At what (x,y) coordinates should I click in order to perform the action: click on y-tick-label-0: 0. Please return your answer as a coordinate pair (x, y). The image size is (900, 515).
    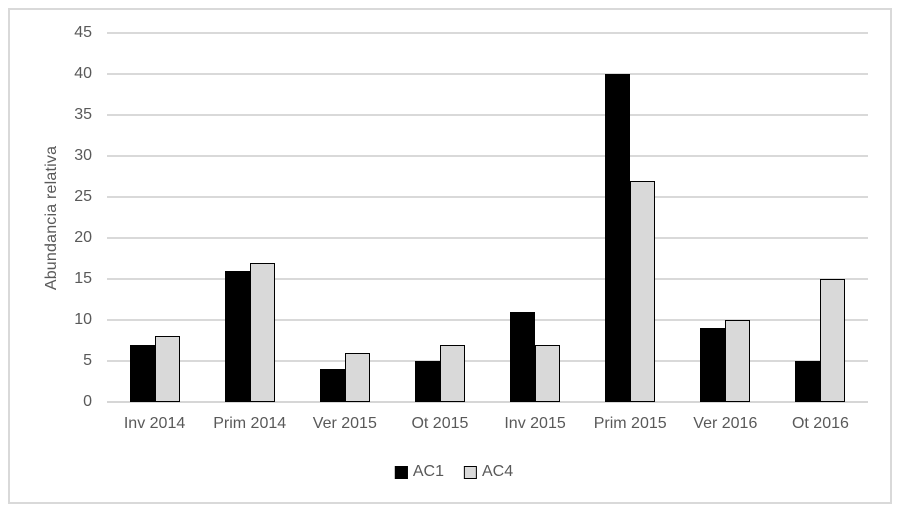
    Looking at the image, I should click on (87, 401).